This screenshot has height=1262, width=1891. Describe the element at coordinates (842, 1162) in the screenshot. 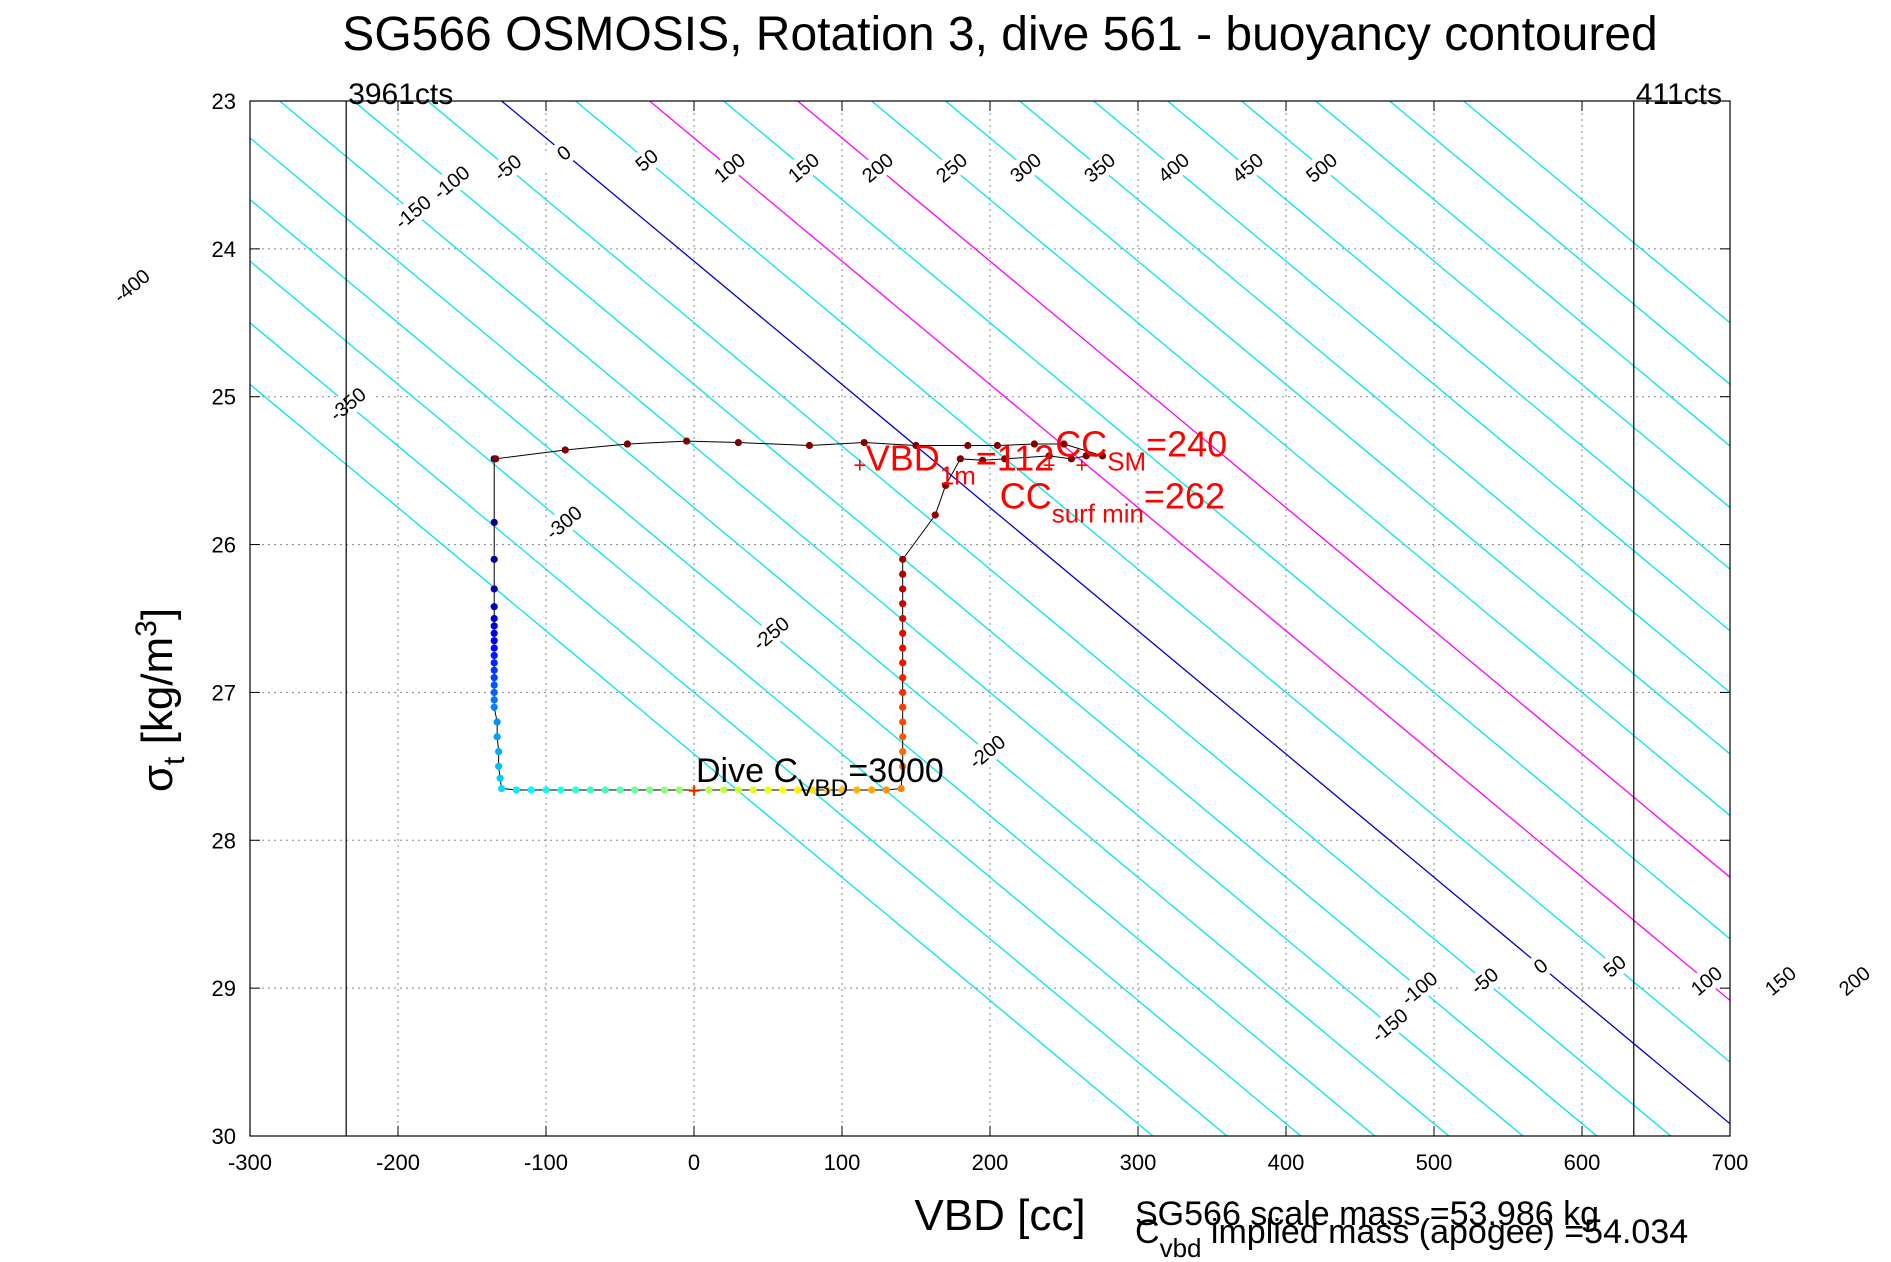

I see `x-tick-label: 100` at that location.